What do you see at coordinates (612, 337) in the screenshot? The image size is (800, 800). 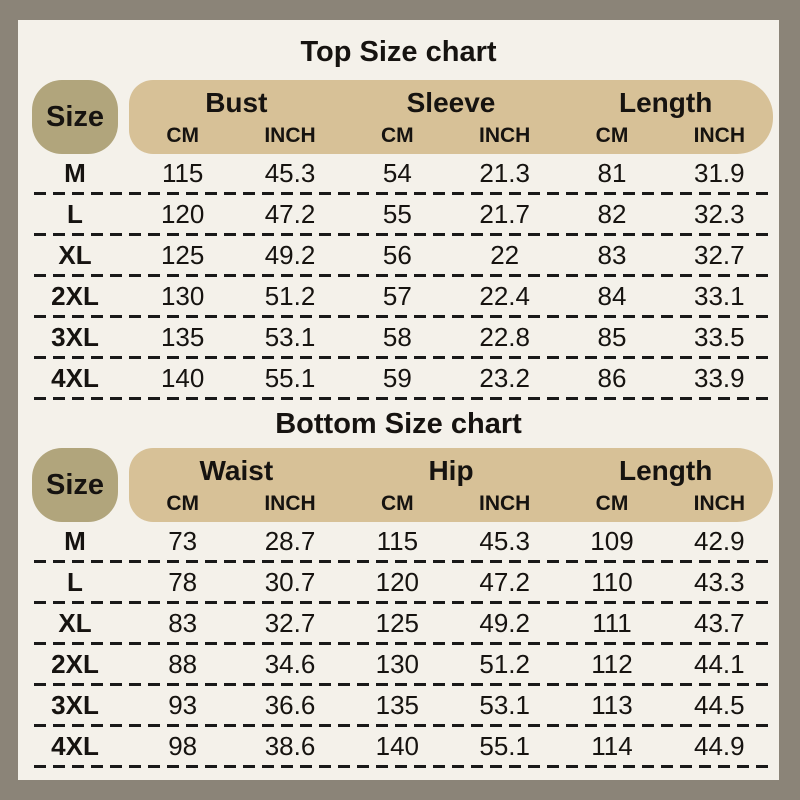 I see `value-cell: 85` at bounding box center [612, 337].